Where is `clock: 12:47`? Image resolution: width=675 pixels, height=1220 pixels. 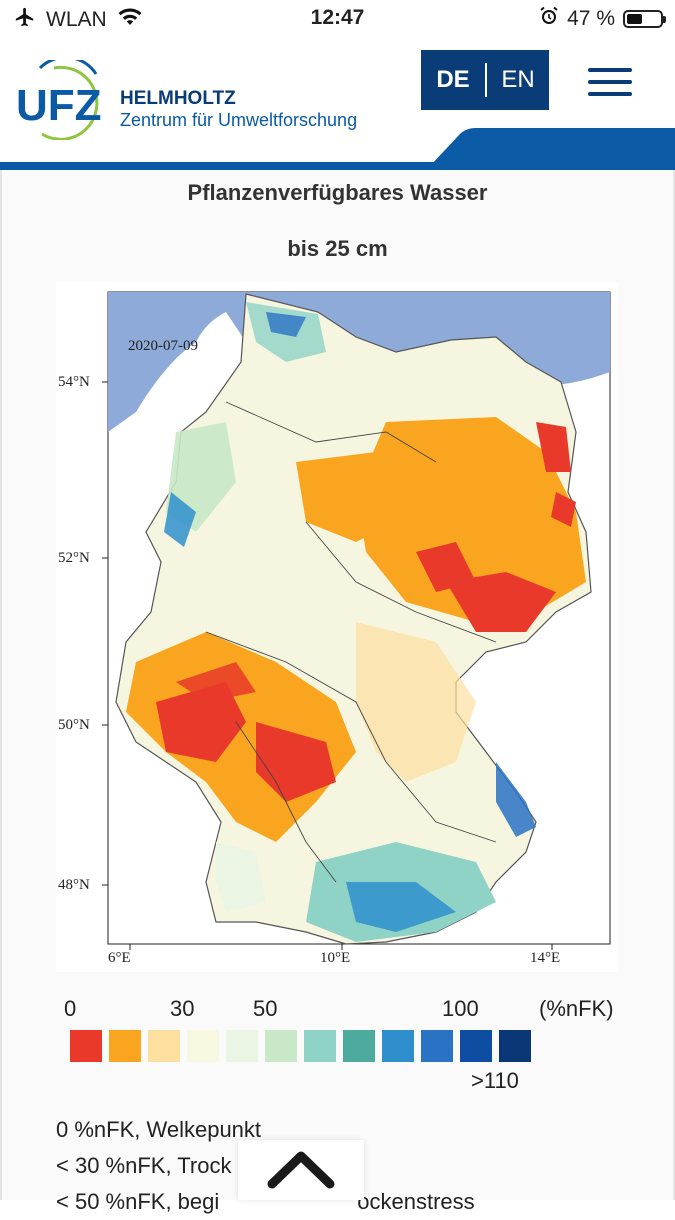 clock: 12:47 is located at coordinates (337, 17).